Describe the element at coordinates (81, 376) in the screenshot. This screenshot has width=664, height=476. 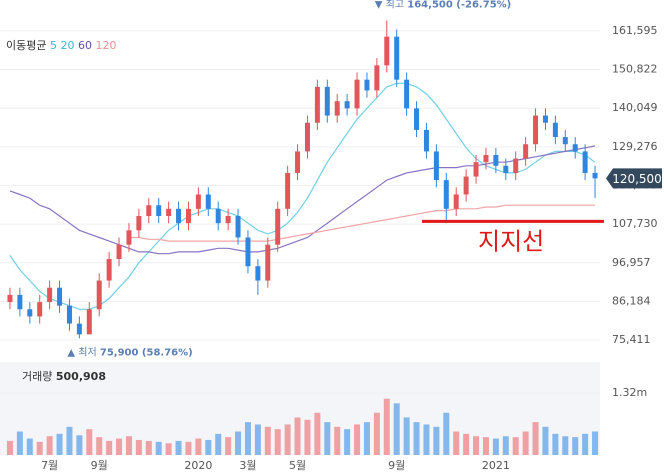
I see `volume-last: 500,908` at that location.